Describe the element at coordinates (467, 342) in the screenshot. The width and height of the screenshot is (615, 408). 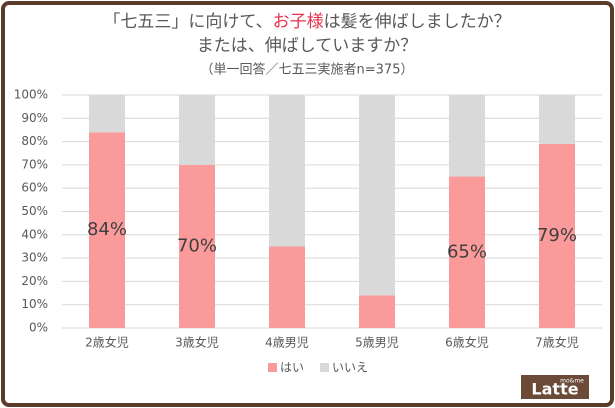
I see `x-tick-label: 6歳女児` at that location.